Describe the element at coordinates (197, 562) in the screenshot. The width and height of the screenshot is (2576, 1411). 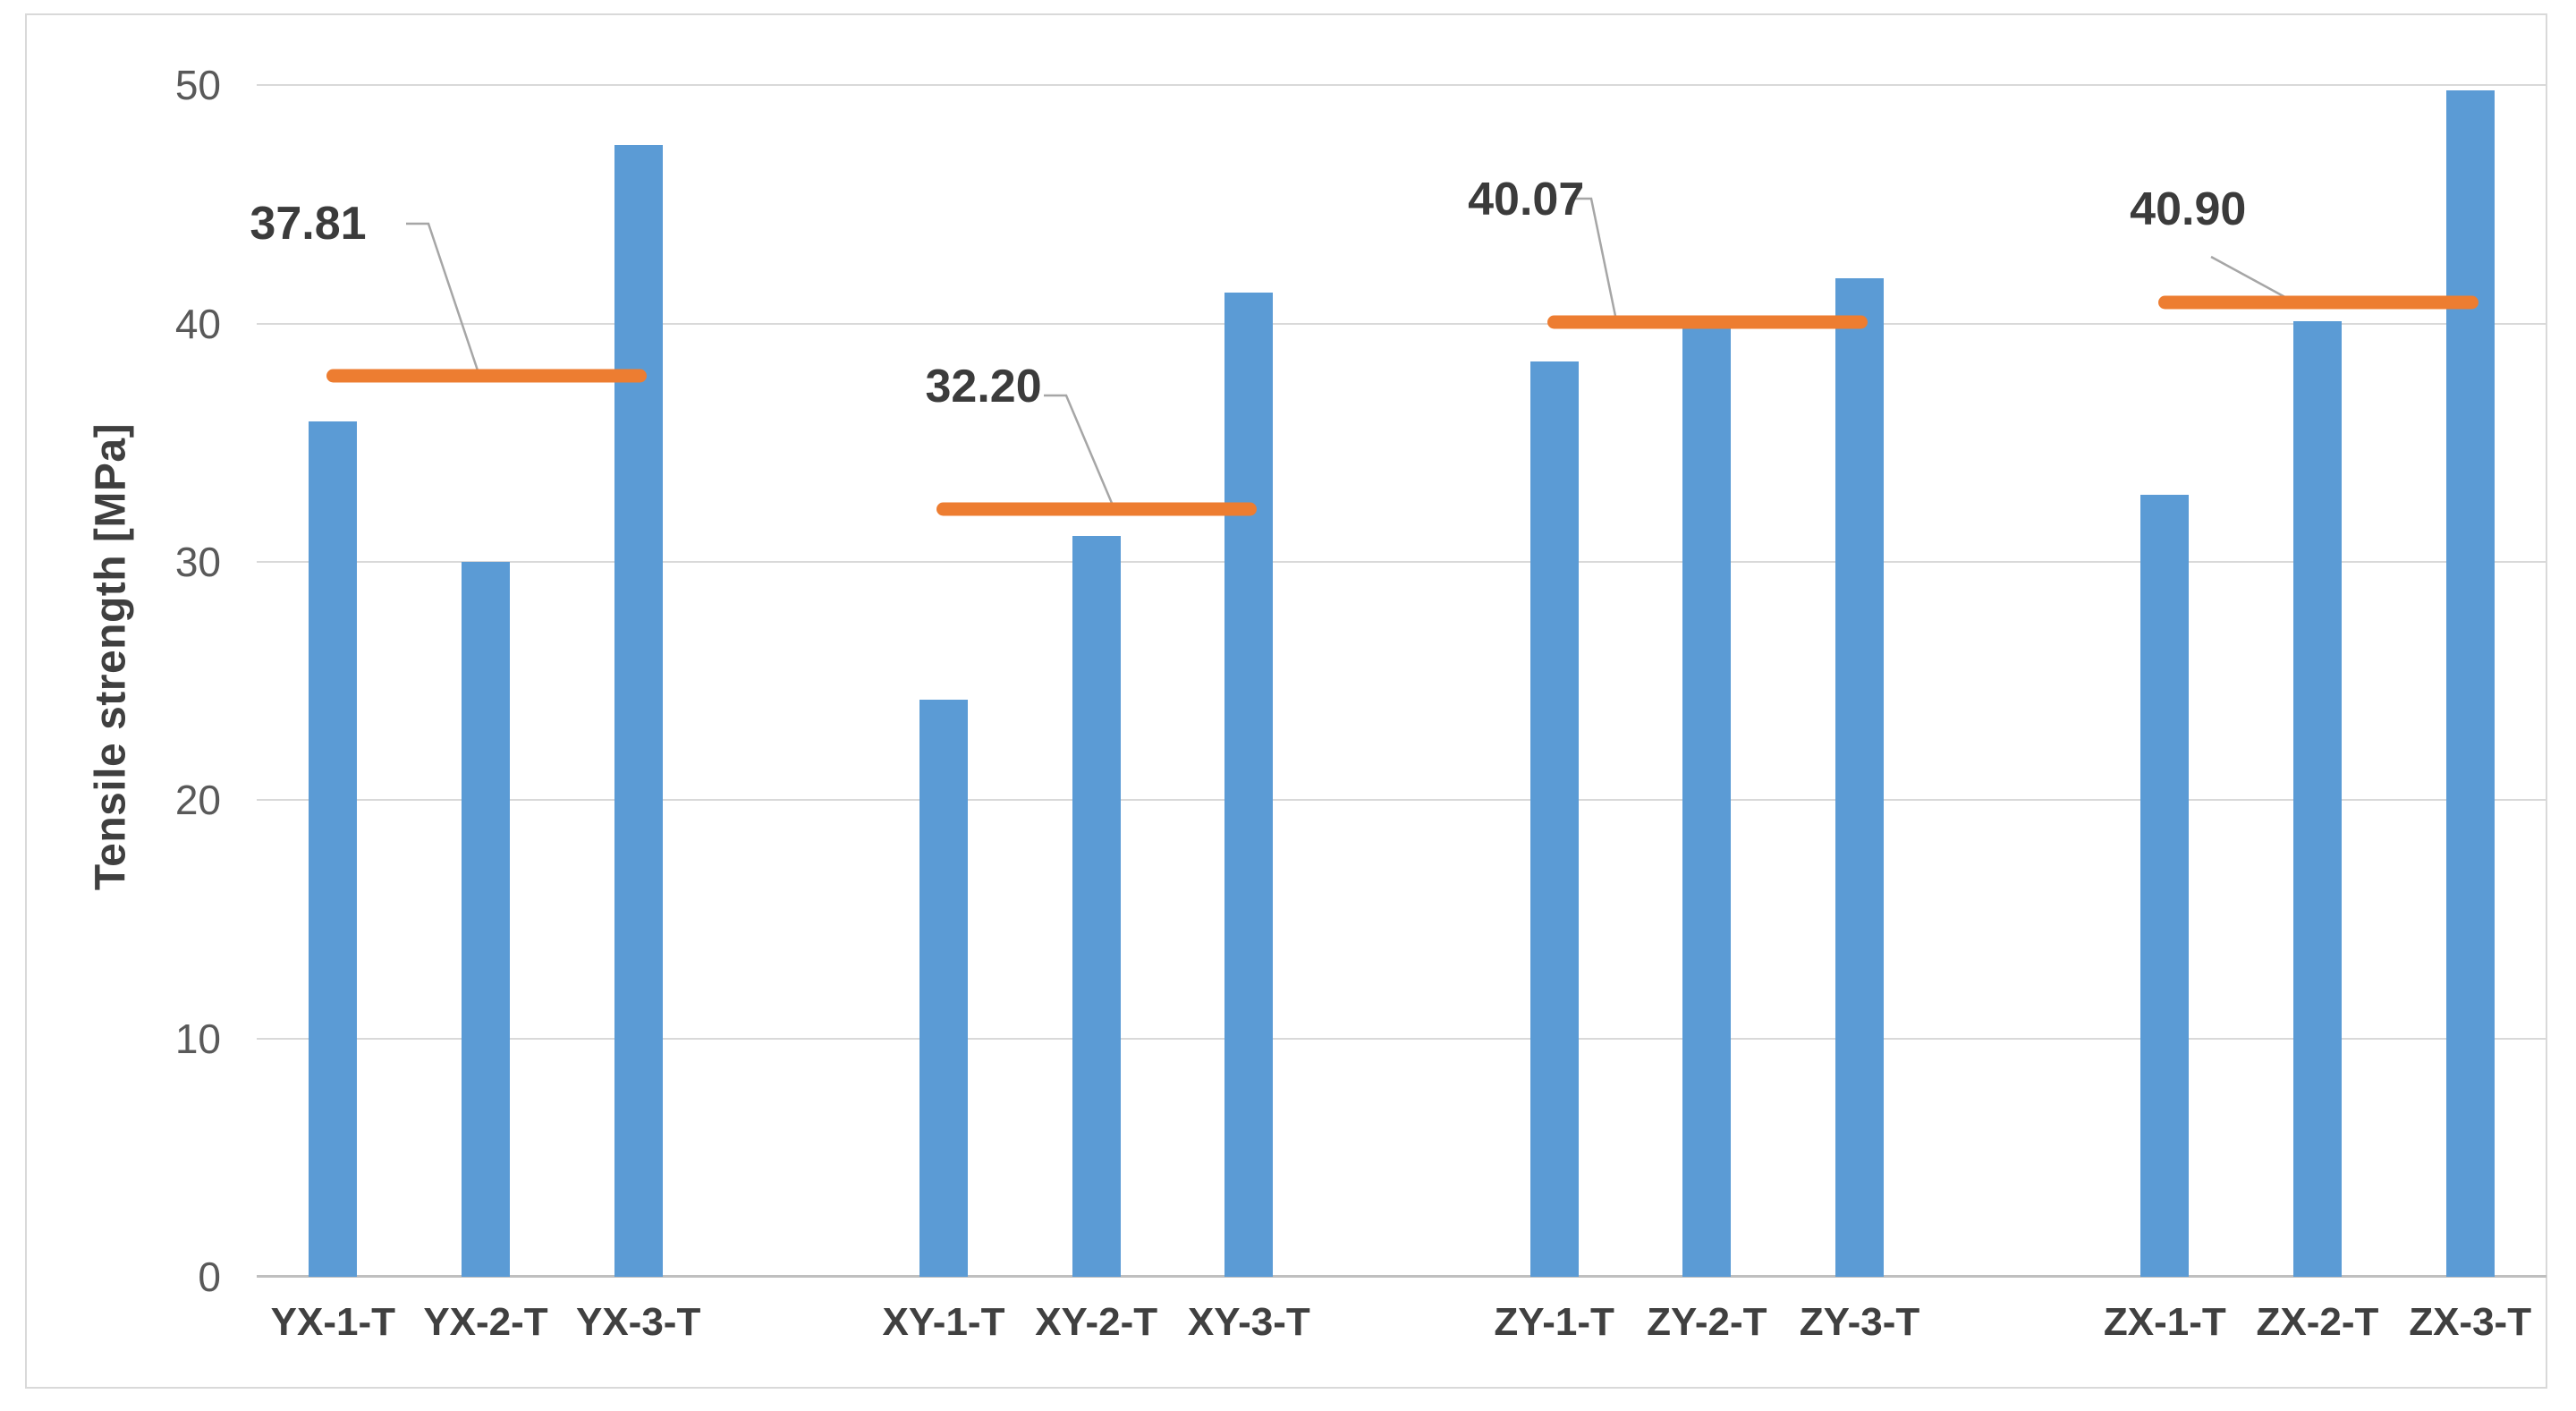
I see `y-tick-label: 30` at that location.